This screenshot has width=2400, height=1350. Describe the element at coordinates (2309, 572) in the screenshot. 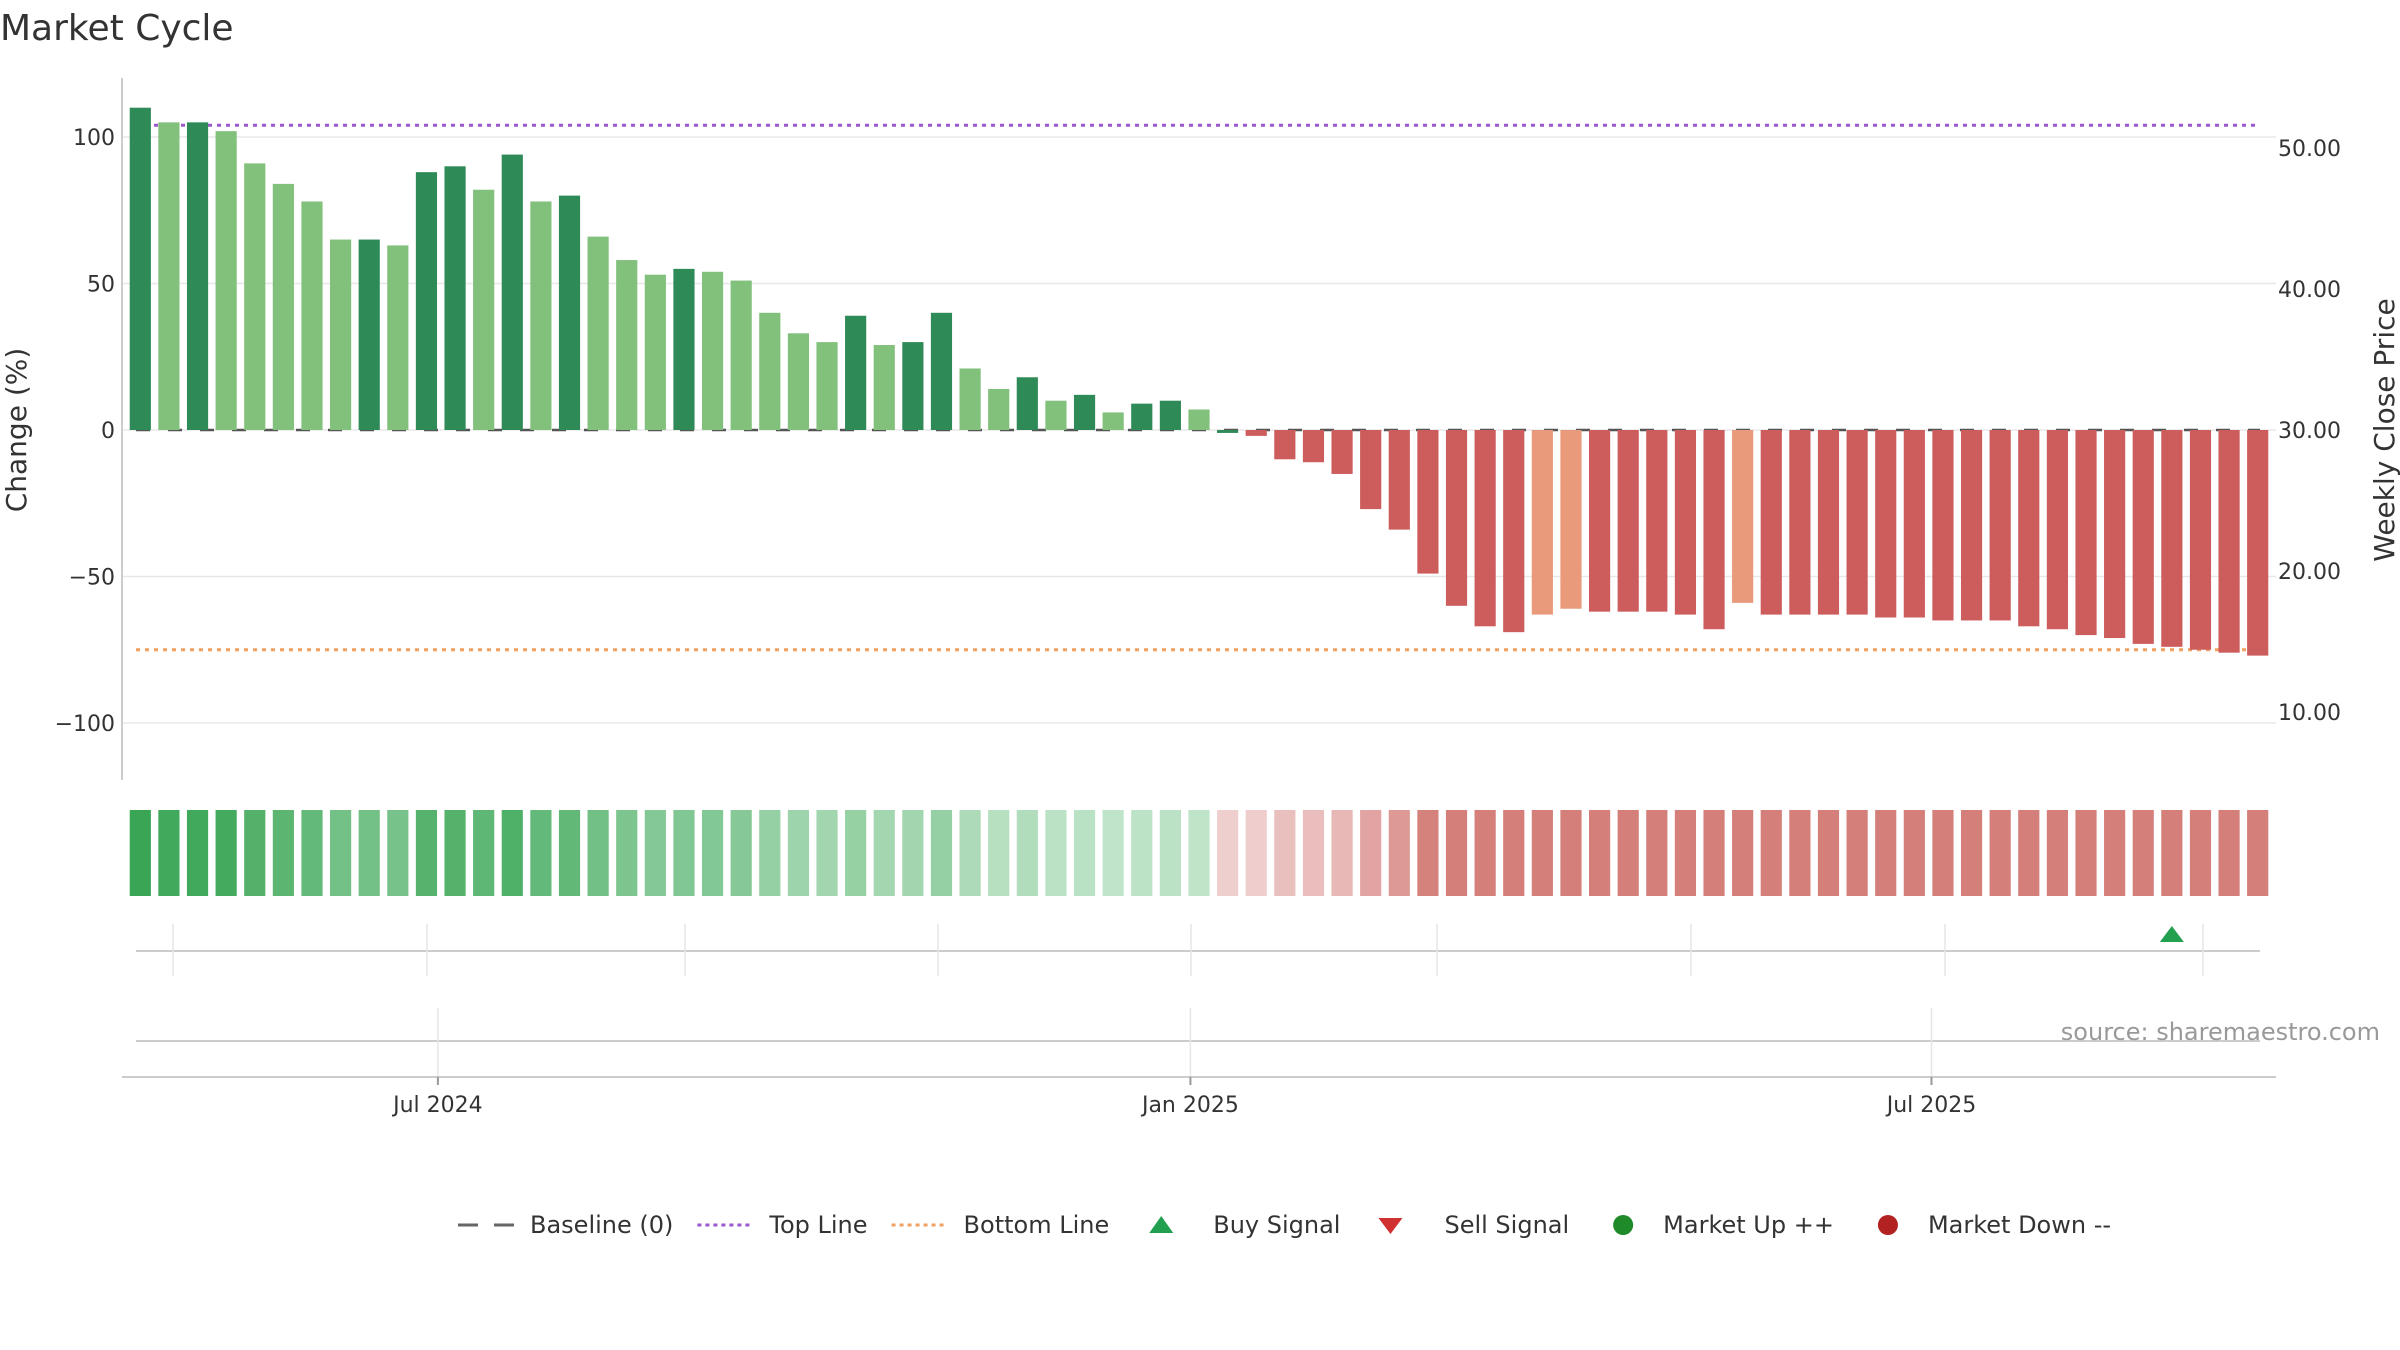

I see `y-tick-label-right: 20.00` at that location.